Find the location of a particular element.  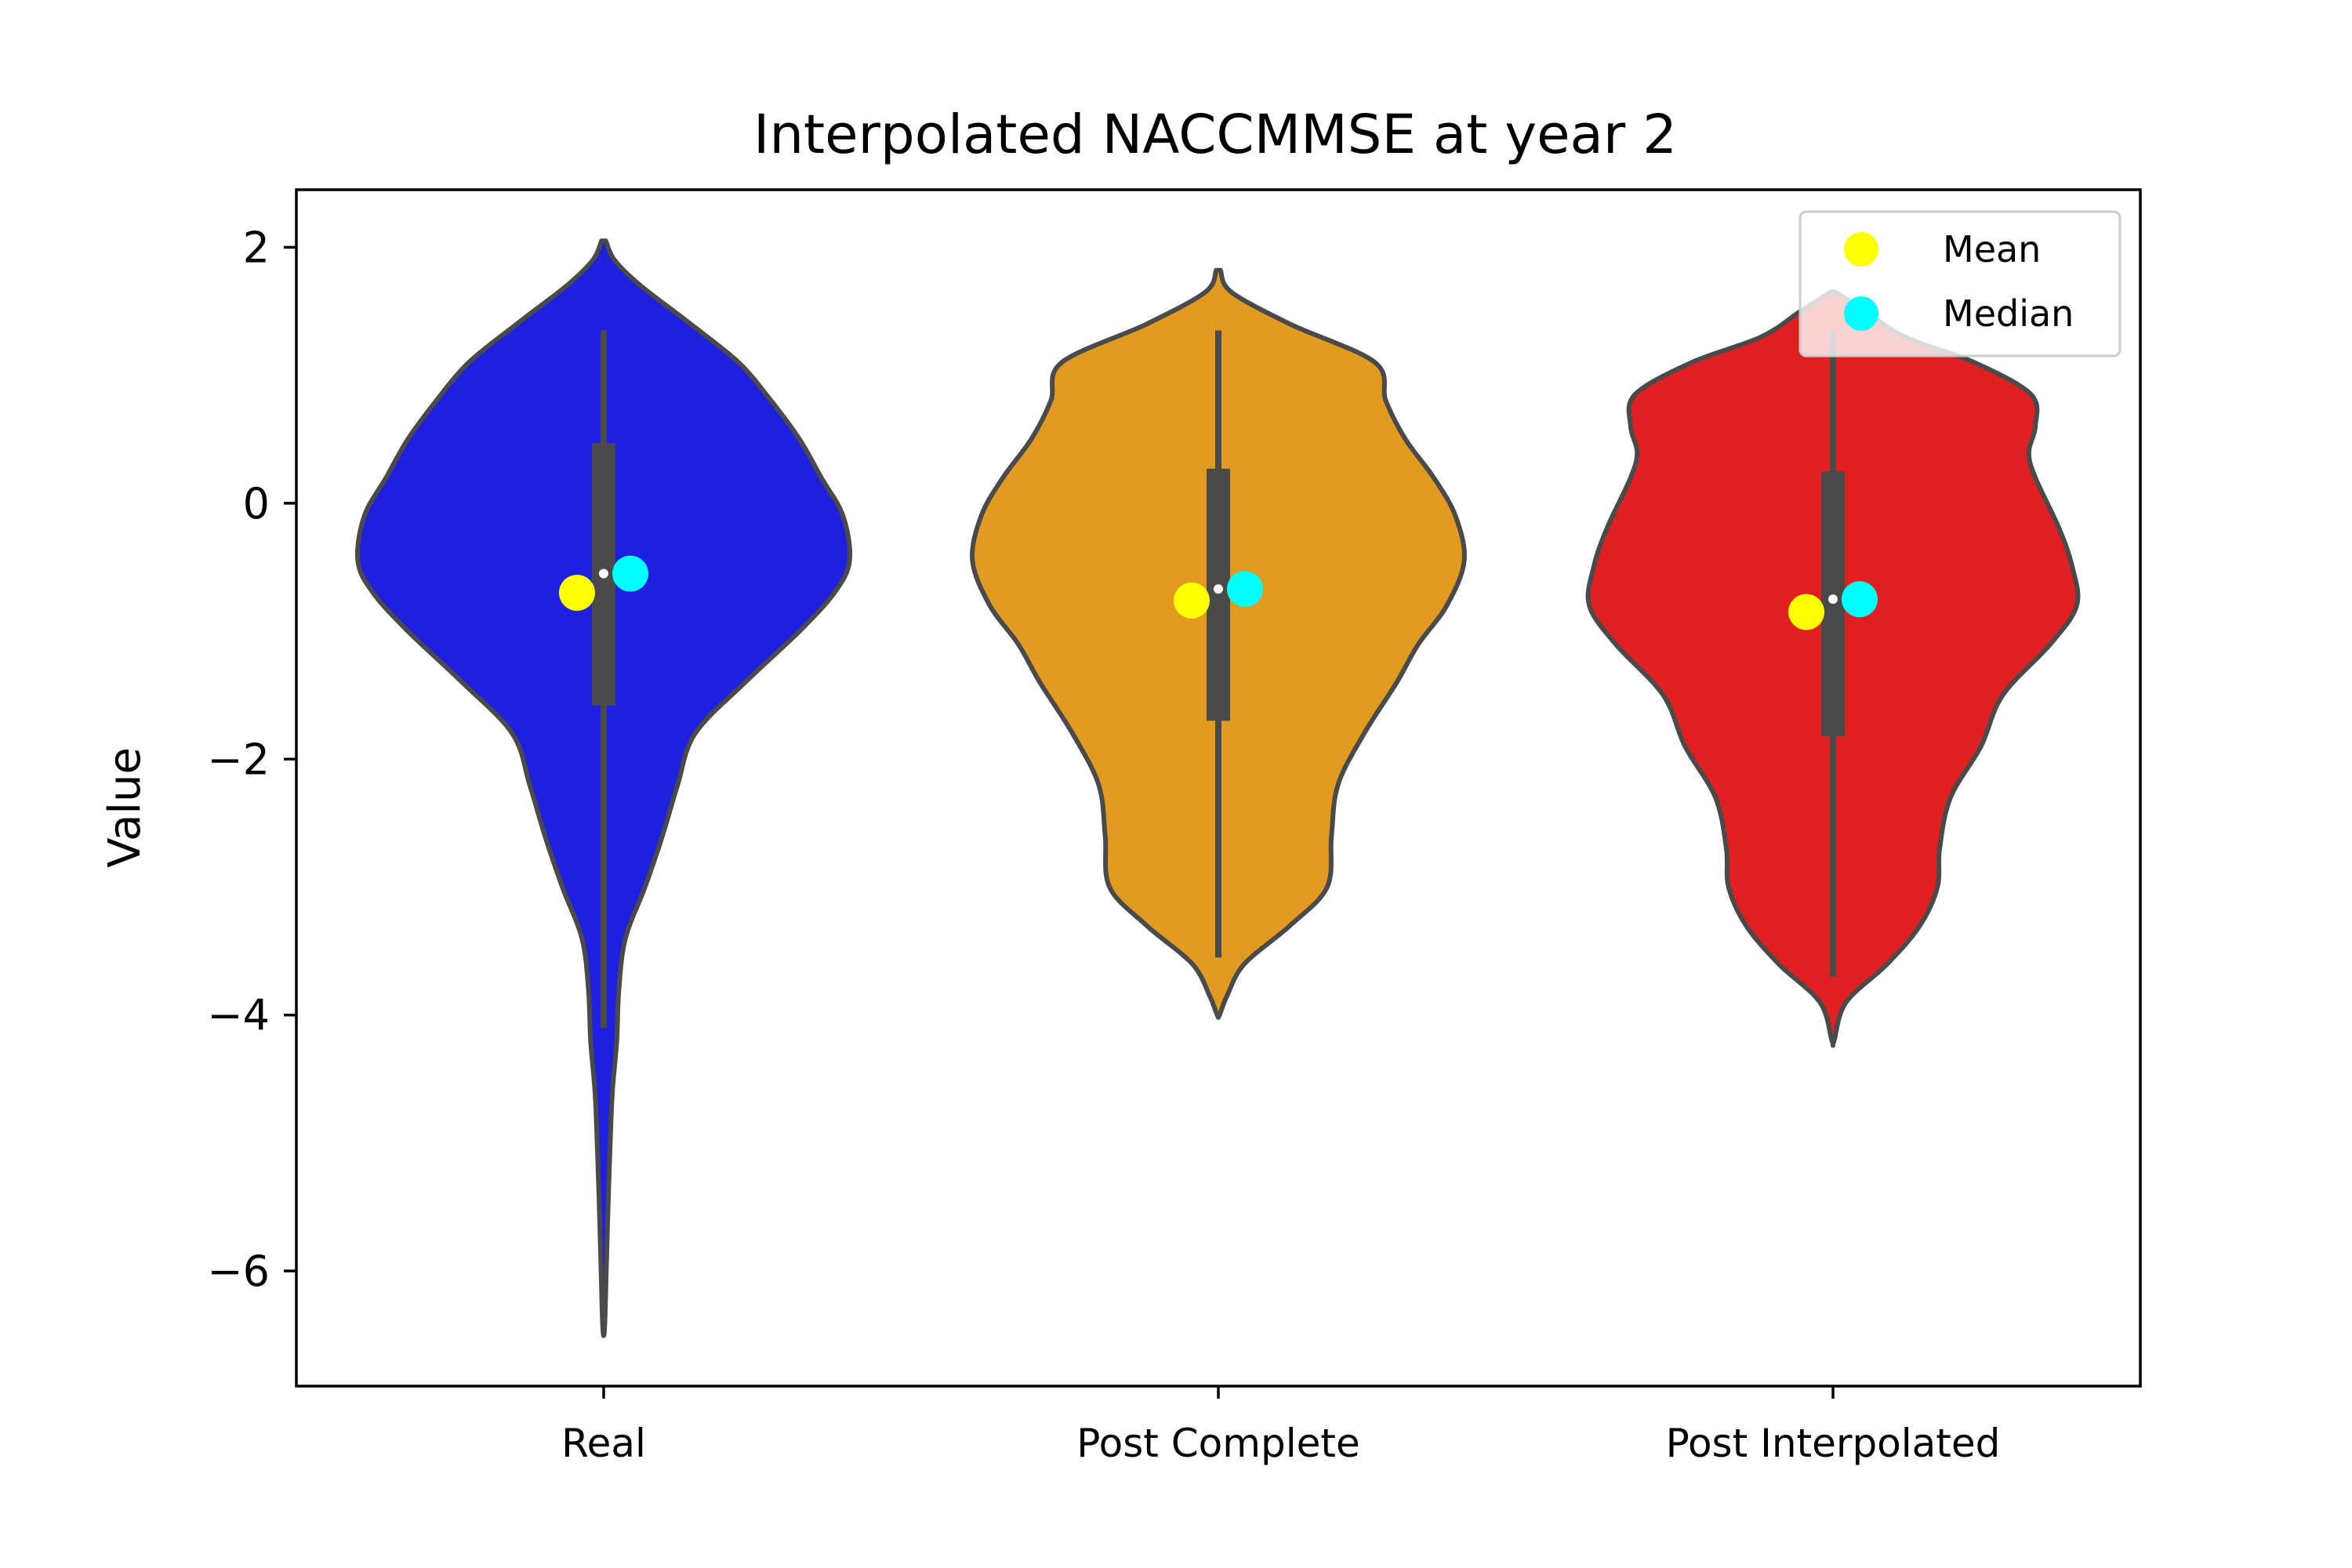

legend-mean-marker is located at coordinates (1861, 249).